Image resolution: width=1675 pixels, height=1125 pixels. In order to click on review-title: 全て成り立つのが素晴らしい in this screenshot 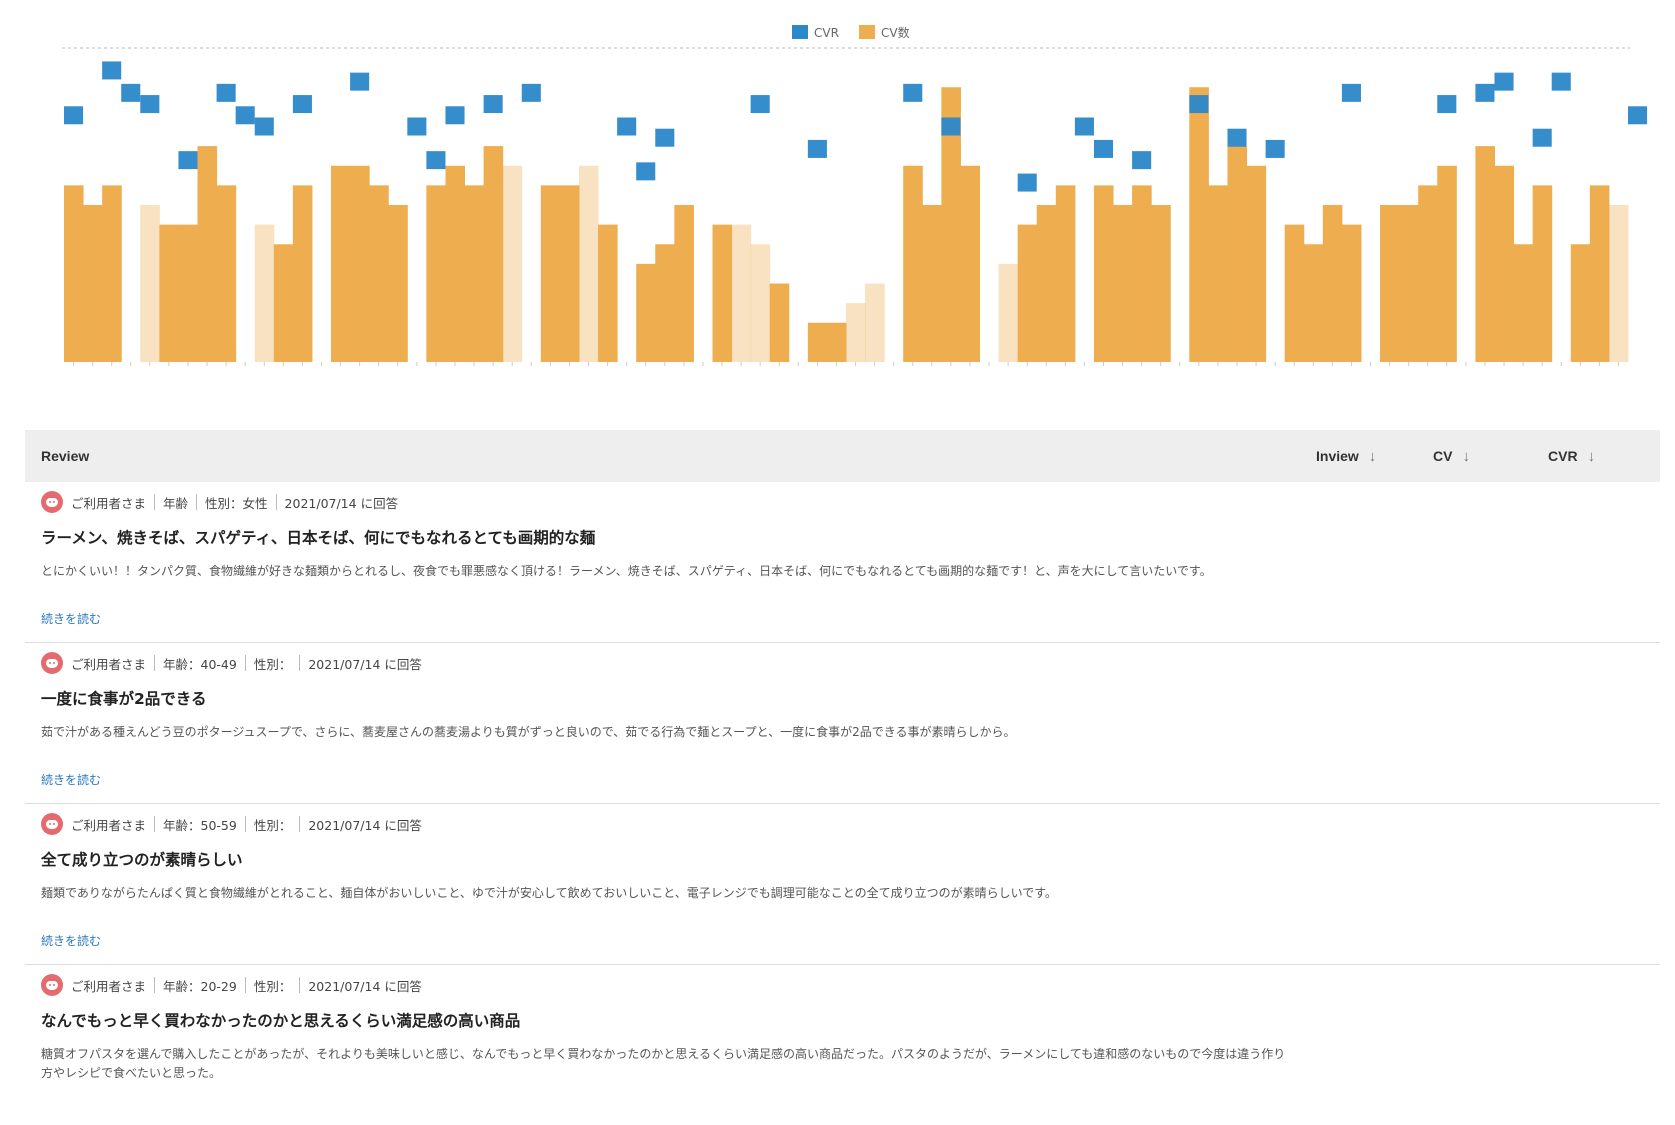, I will do `click(142, 860)`.